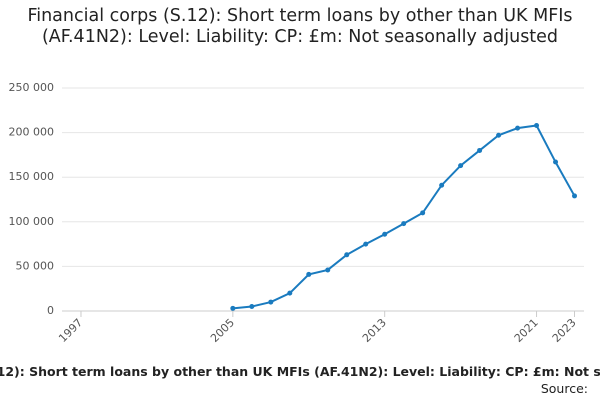 The width and height of the screenshot is (600, 400). I want to click on y-tick-label: 200 000, so click(32, 132).